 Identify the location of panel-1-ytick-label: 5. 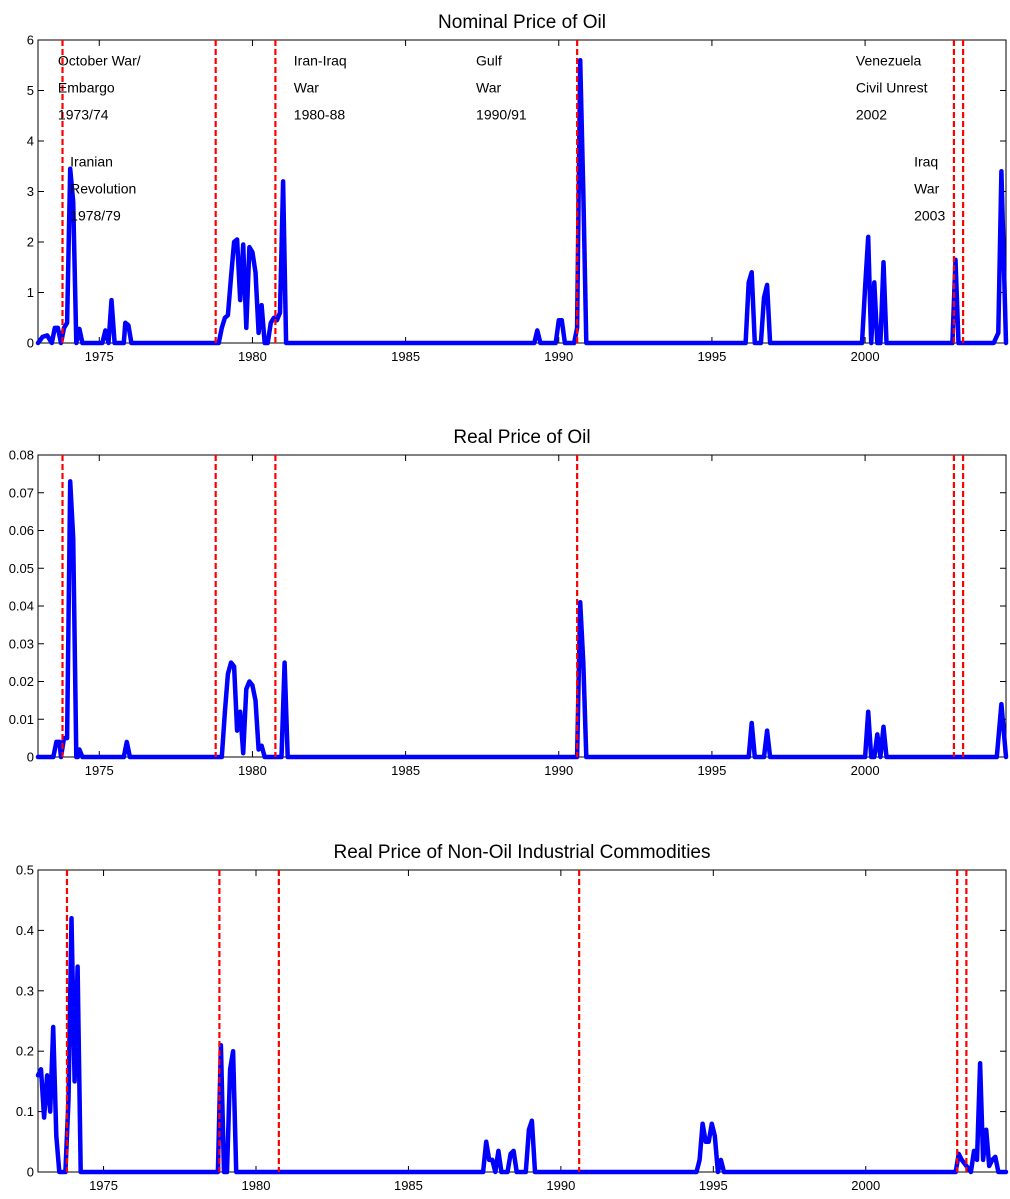
(30, 90).